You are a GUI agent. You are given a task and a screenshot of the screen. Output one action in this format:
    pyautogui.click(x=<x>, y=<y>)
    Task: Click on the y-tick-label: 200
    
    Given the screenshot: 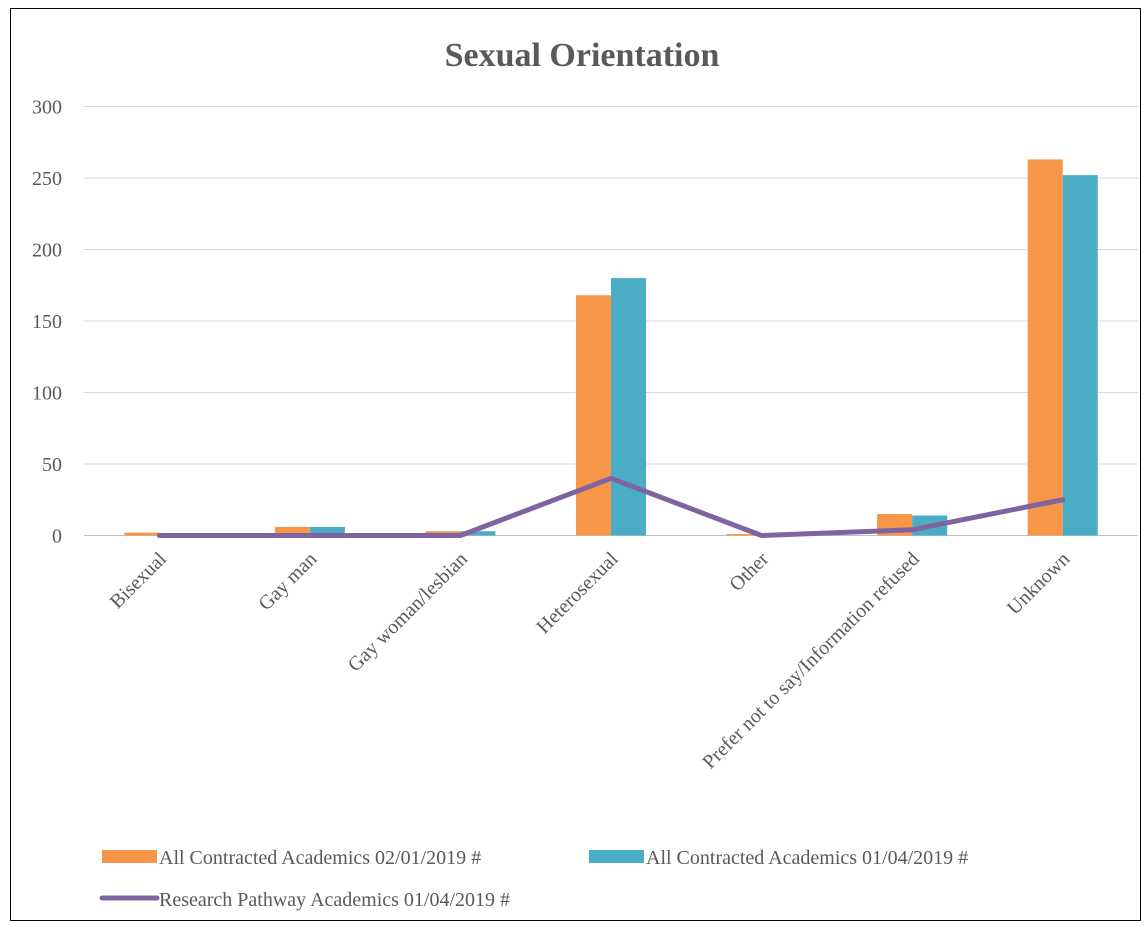 What is the action you would take?
    pyautogui.click(x=47, y=251)
    